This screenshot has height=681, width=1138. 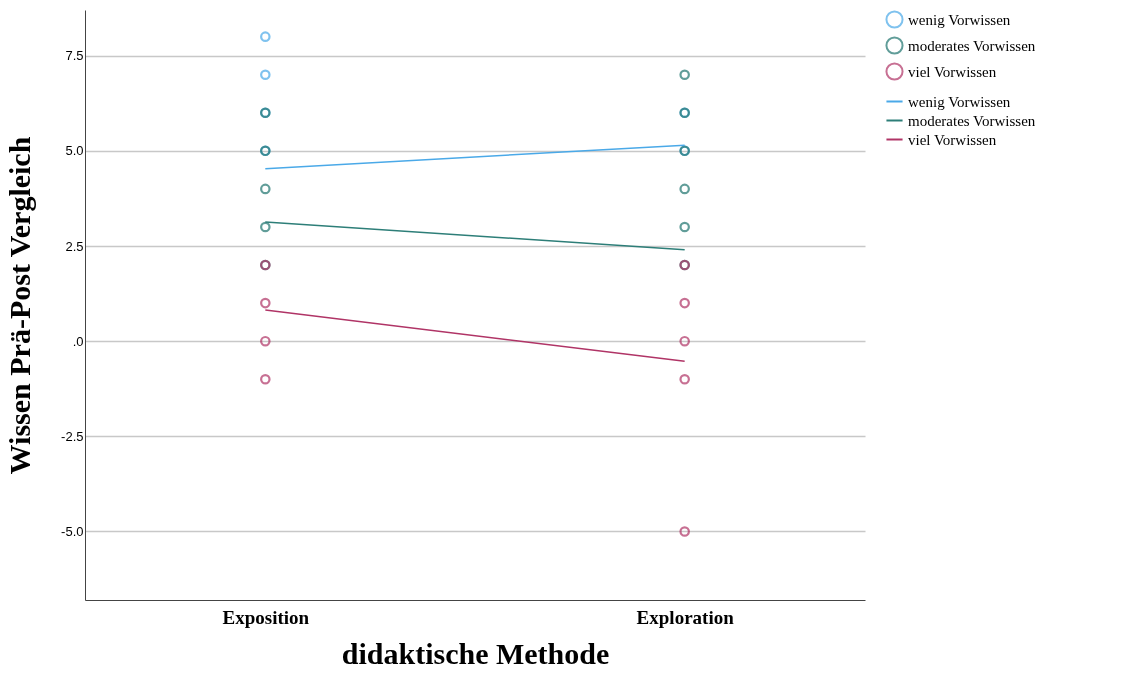 What do you see at coordinates (20, 305) in the screenshot?
I see `y-axis-title: Wissen Prä-Post Vergleich` at bounding box center [20, 305].